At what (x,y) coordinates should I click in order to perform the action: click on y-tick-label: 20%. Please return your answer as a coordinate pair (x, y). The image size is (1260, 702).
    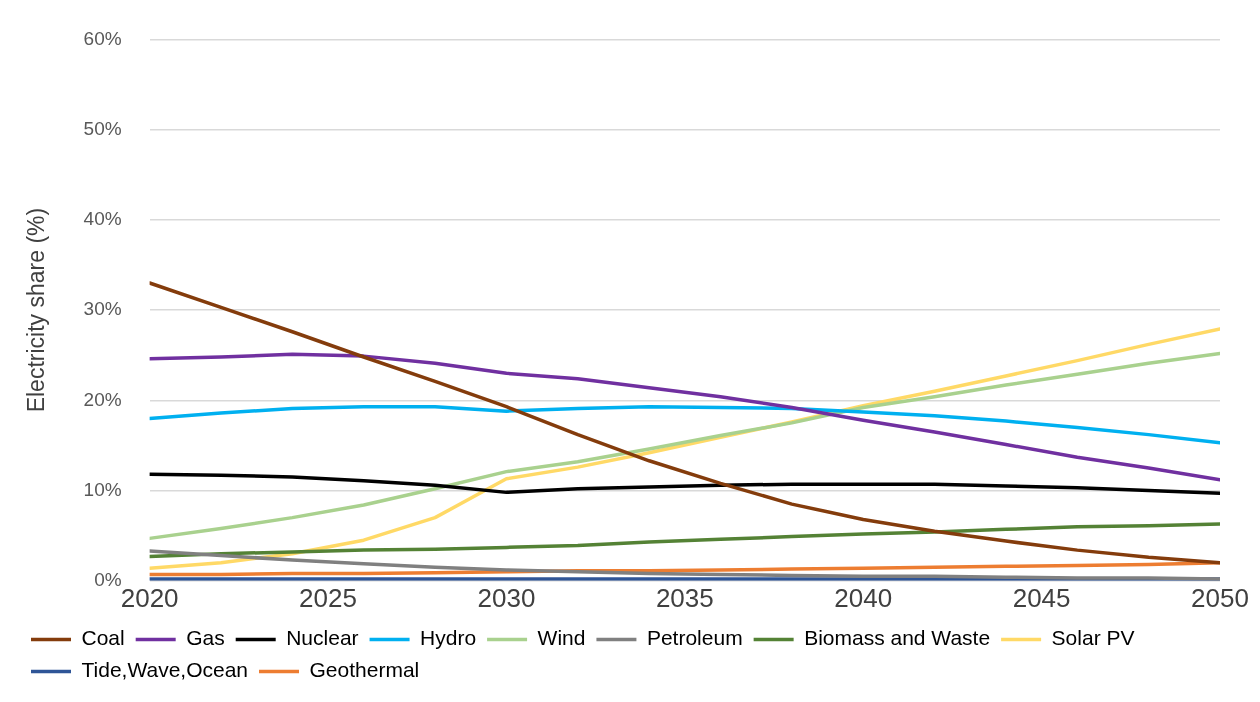
    Looking at the image, I should click on (102, 399).